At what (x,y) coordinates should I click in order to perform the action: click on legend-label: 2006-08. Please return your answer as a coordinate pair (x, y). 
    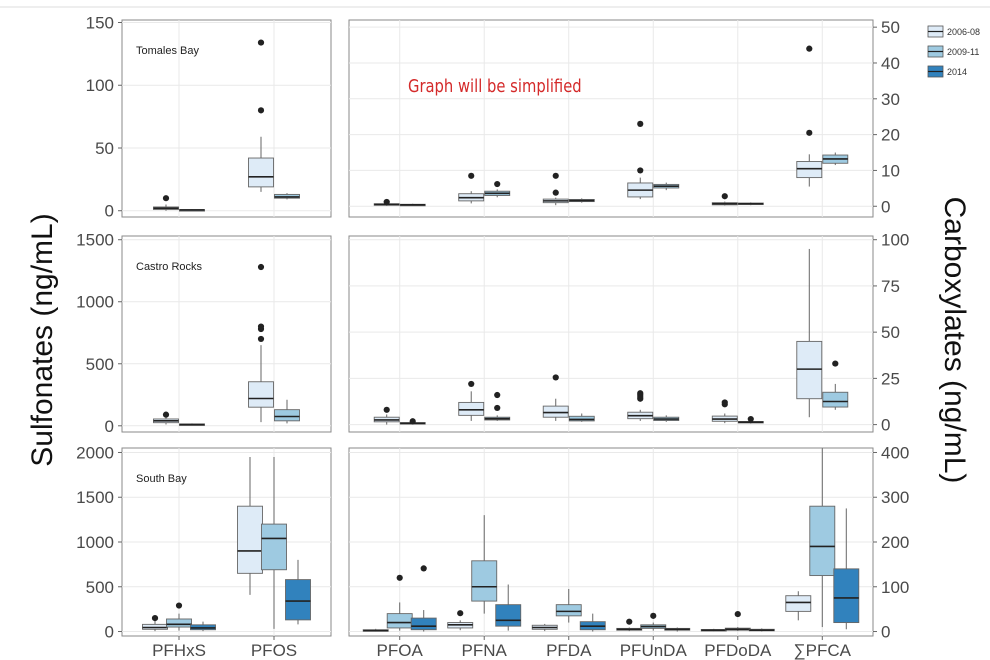
    Looking at the image, I should click on (963, 32).